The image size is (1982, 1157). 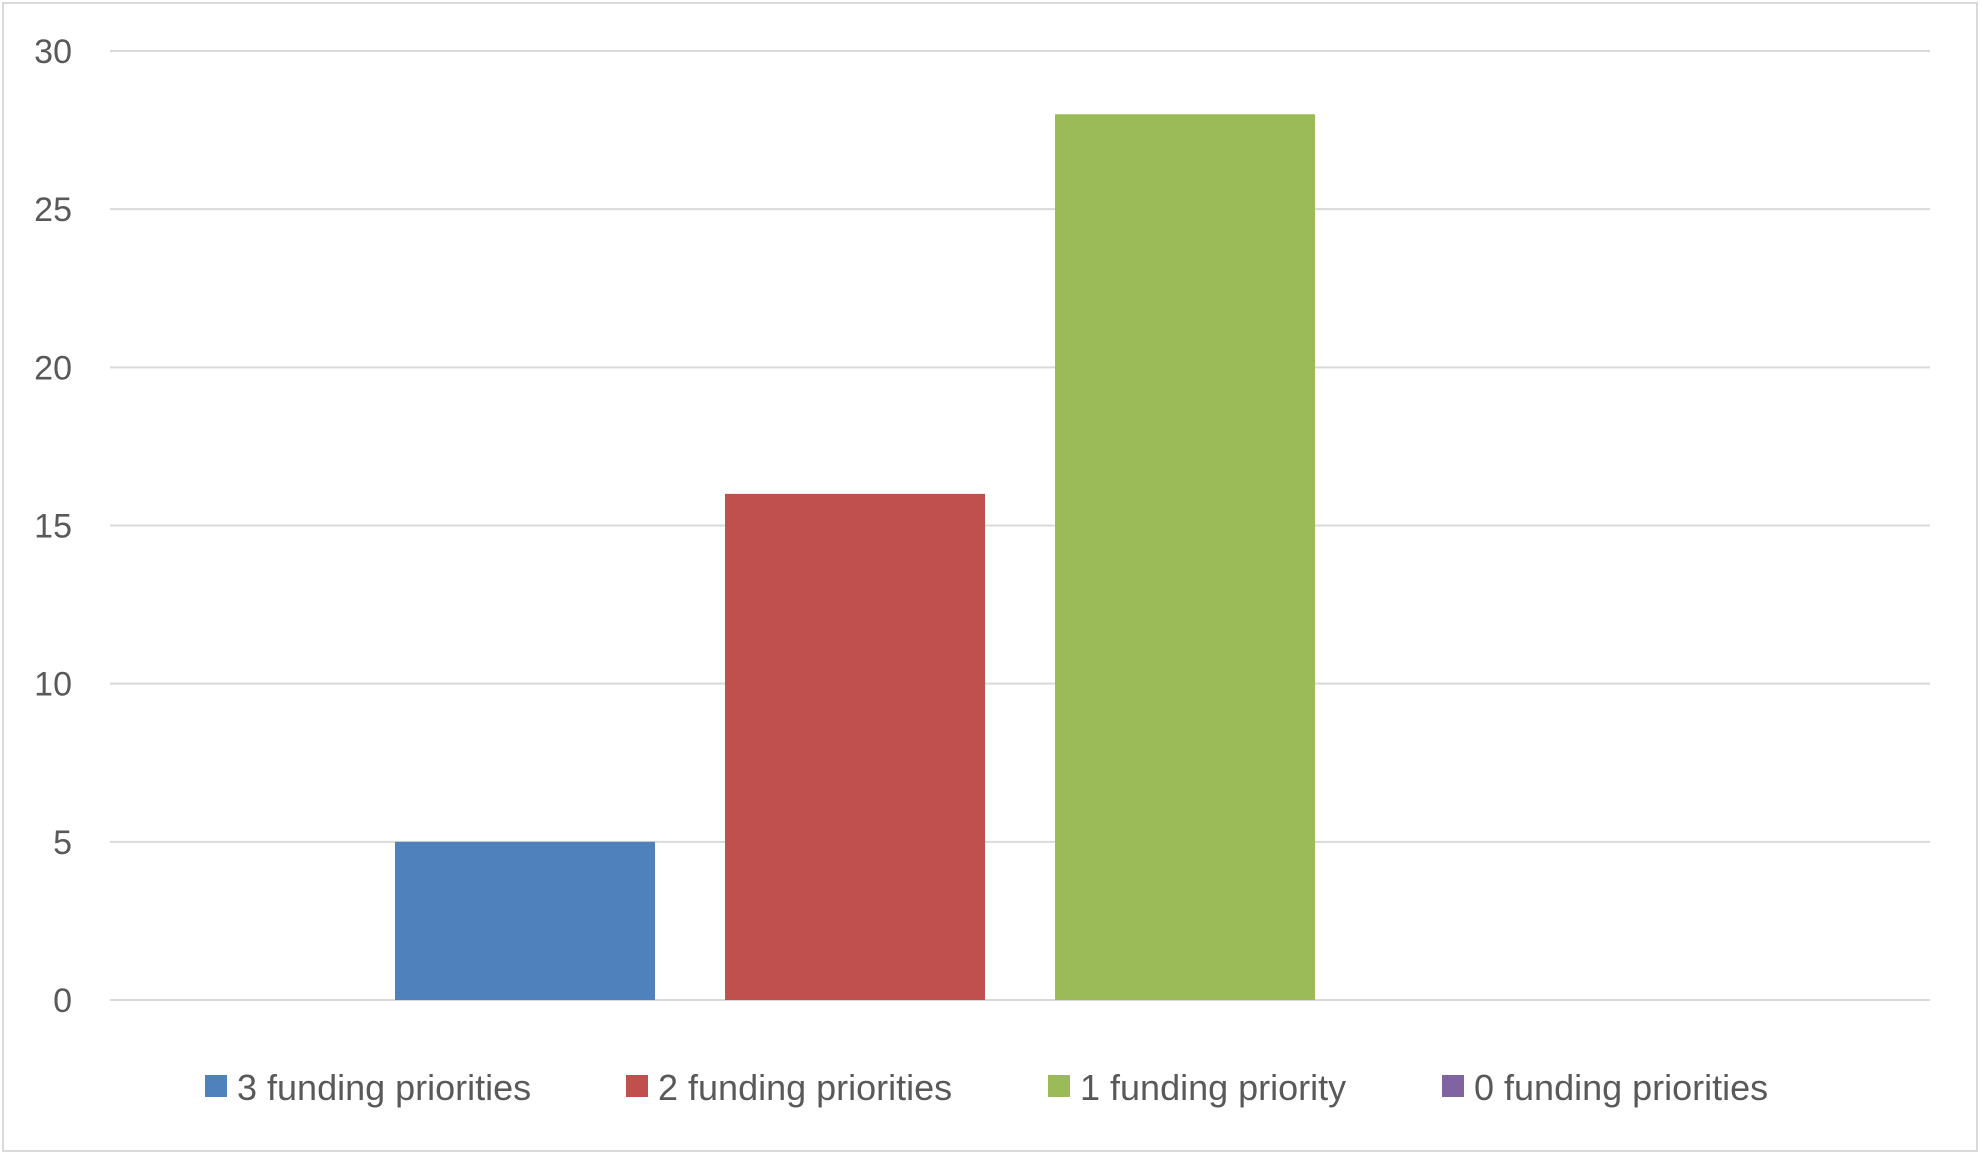 I want to click on y-tick-label: 10, so click(x=53, y=685).